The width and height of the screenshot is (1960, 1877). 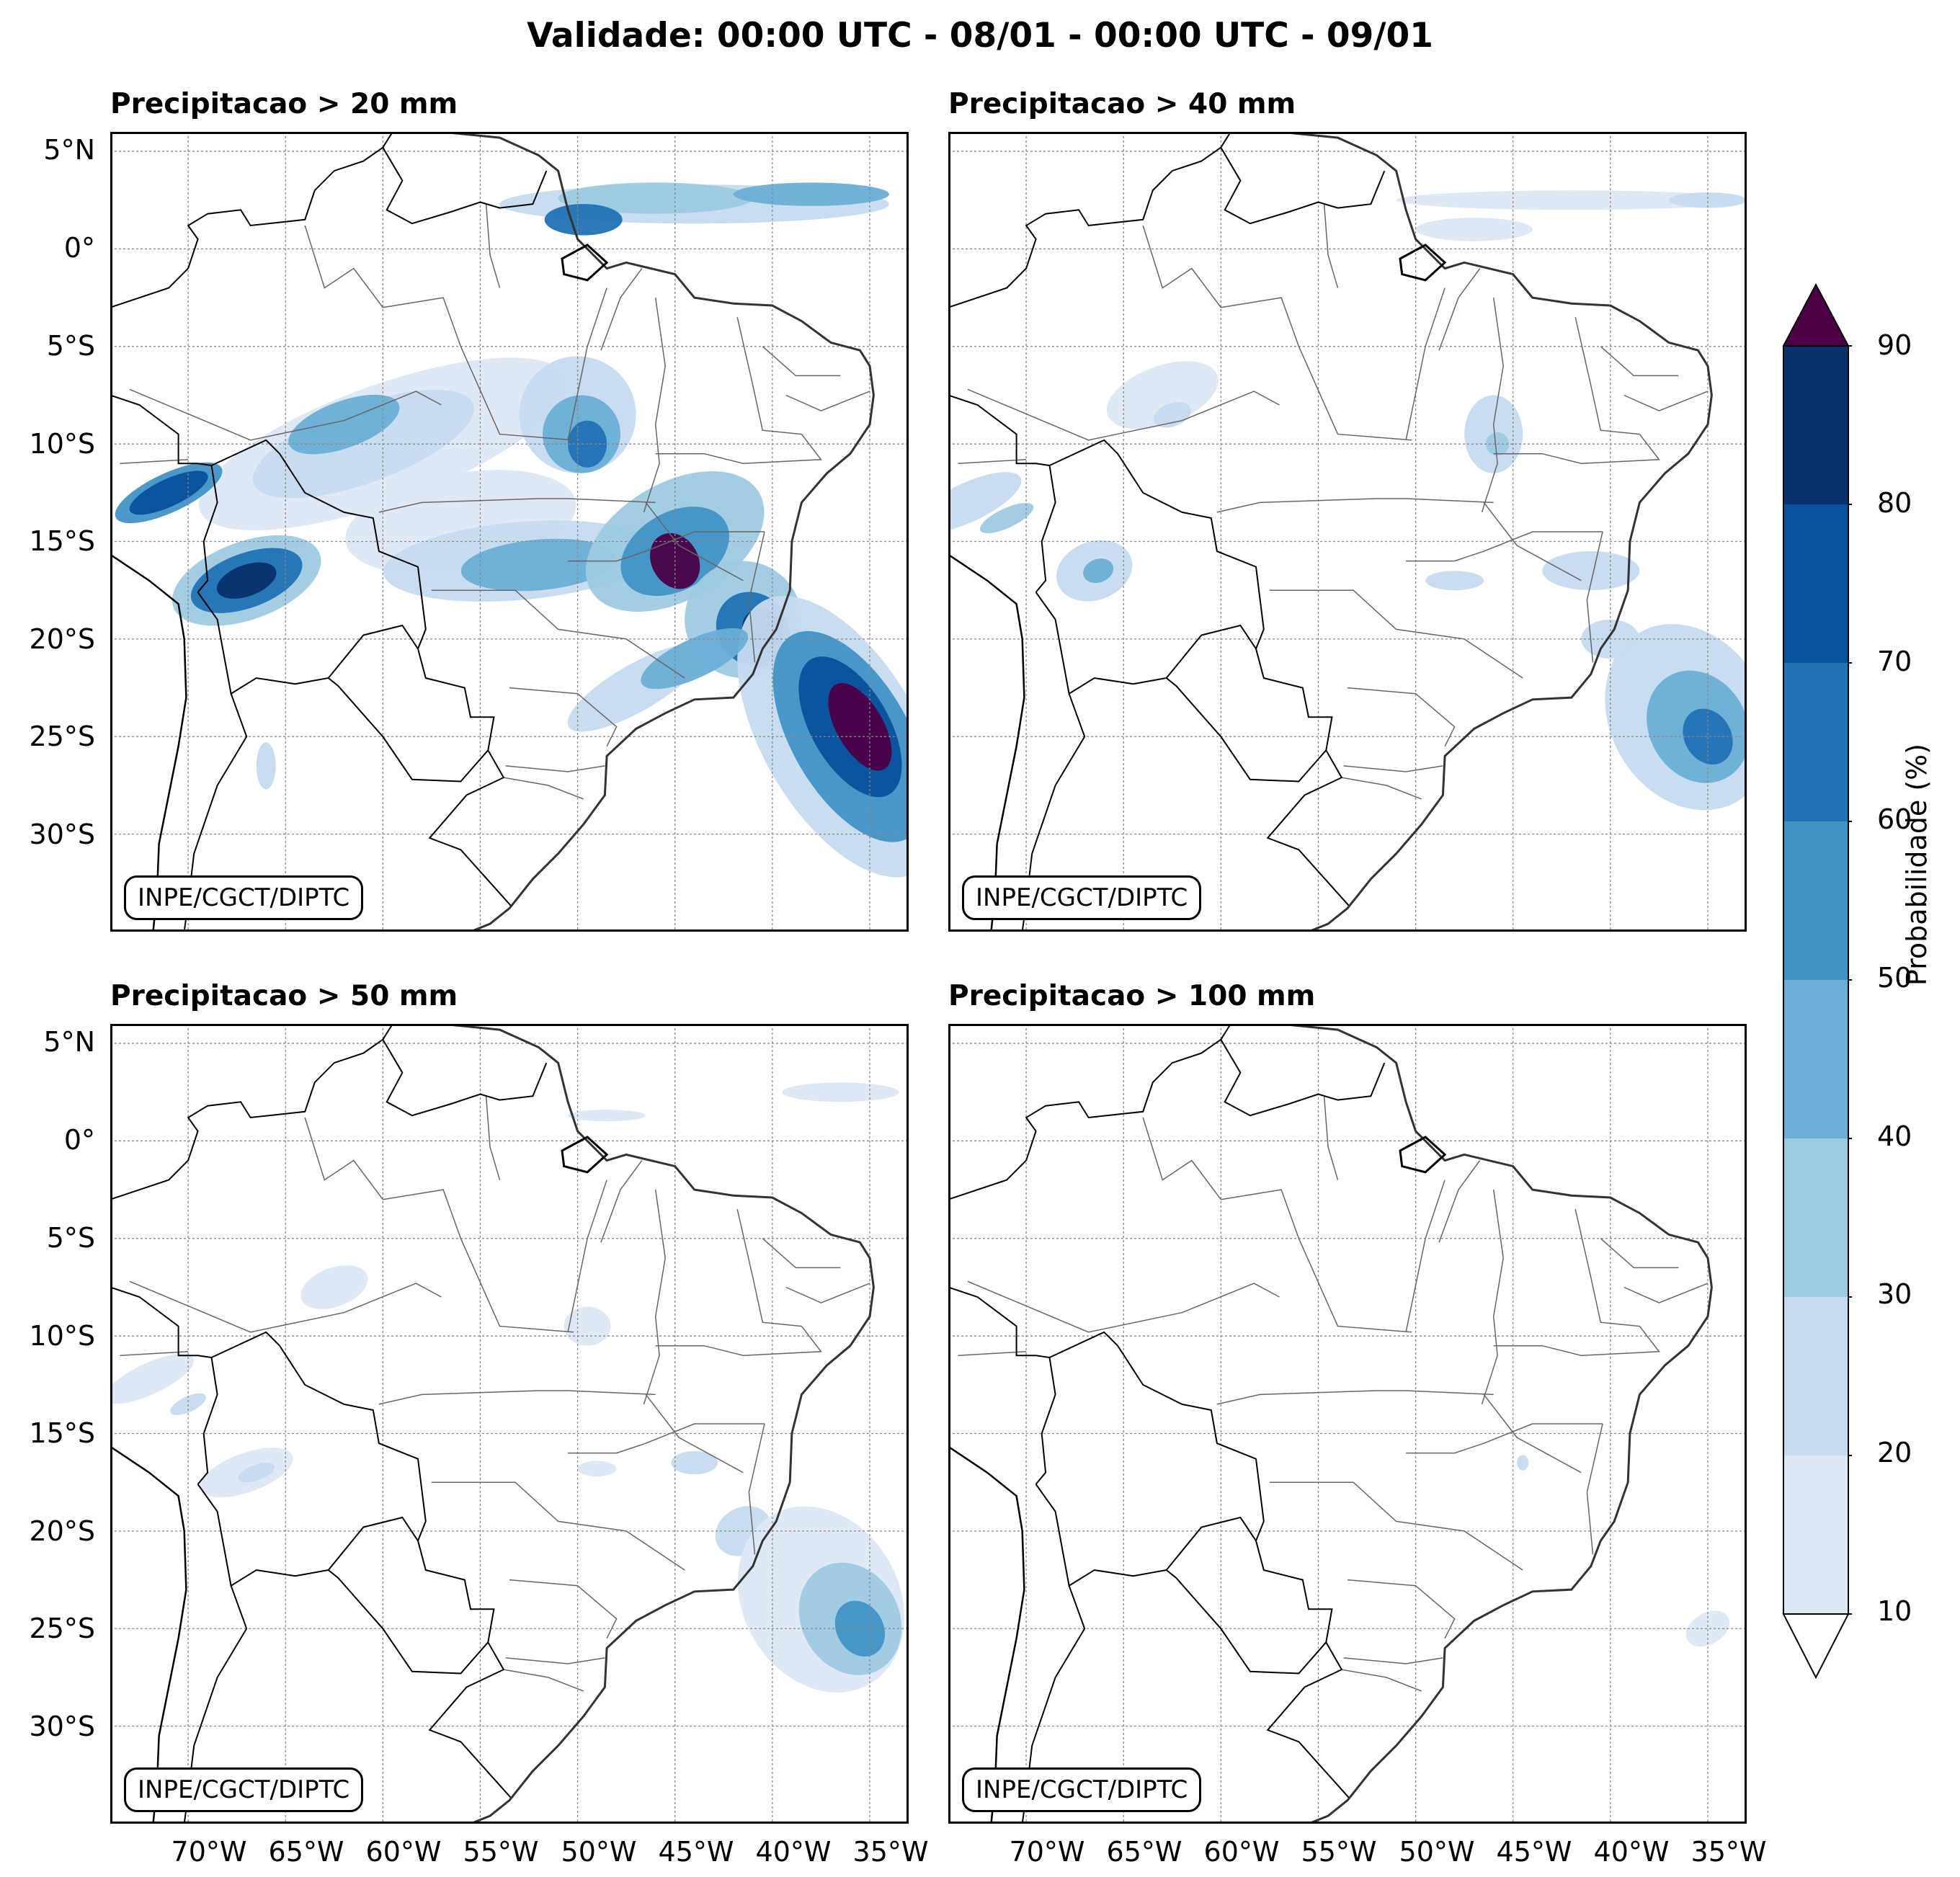 What do you see at coordinates (62, 1629) in the screenshot?
I see `lat-tick-label: 25°S` at bounding box center [62, 1629].